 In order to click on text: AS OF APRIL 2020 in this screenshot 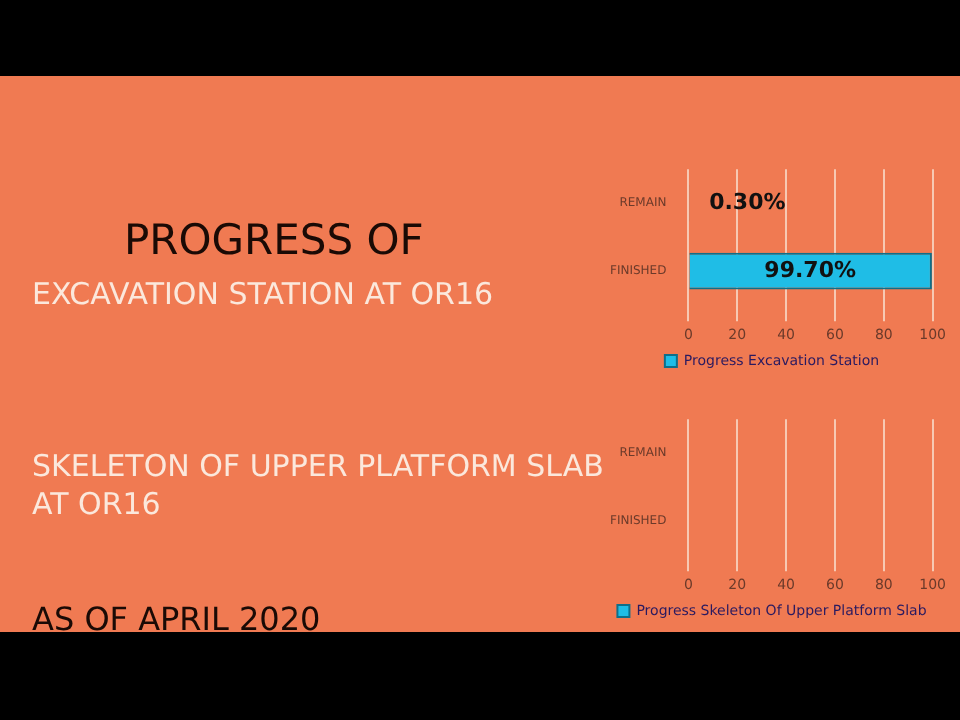, I will do `click(176, 619)`.